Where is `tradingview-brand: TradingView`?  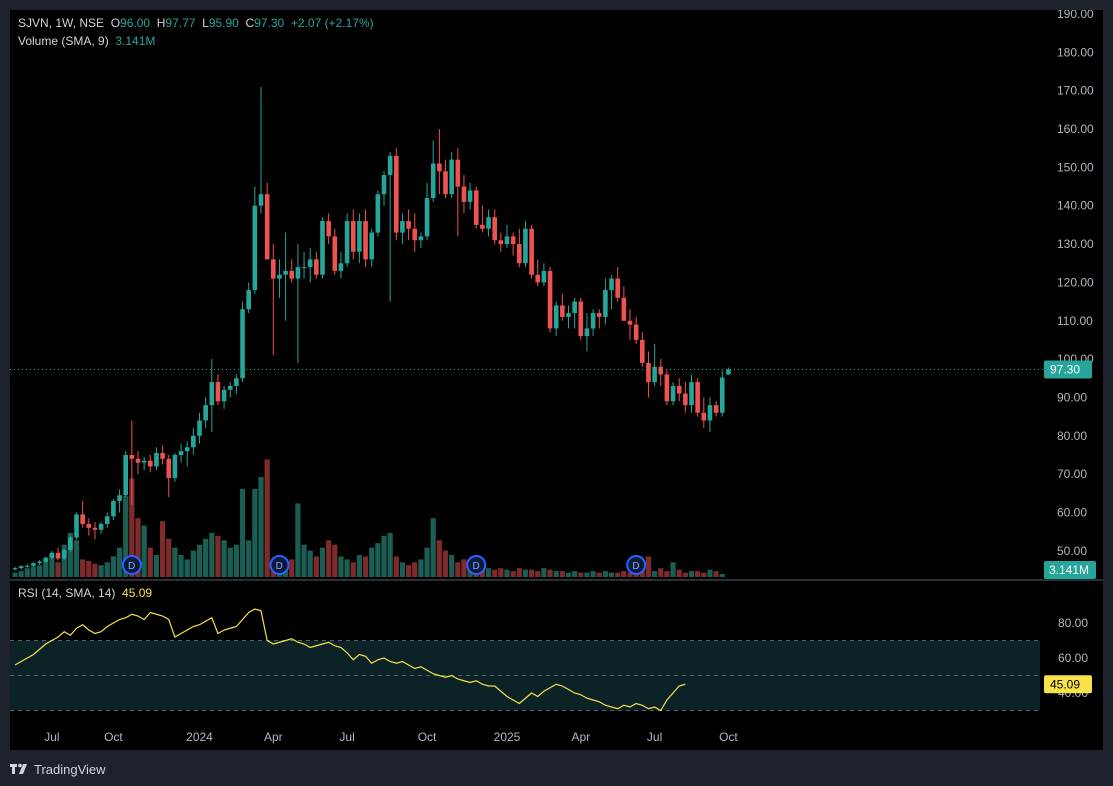 tradingview-brand: TradingView is located at coordinates (58, 769).